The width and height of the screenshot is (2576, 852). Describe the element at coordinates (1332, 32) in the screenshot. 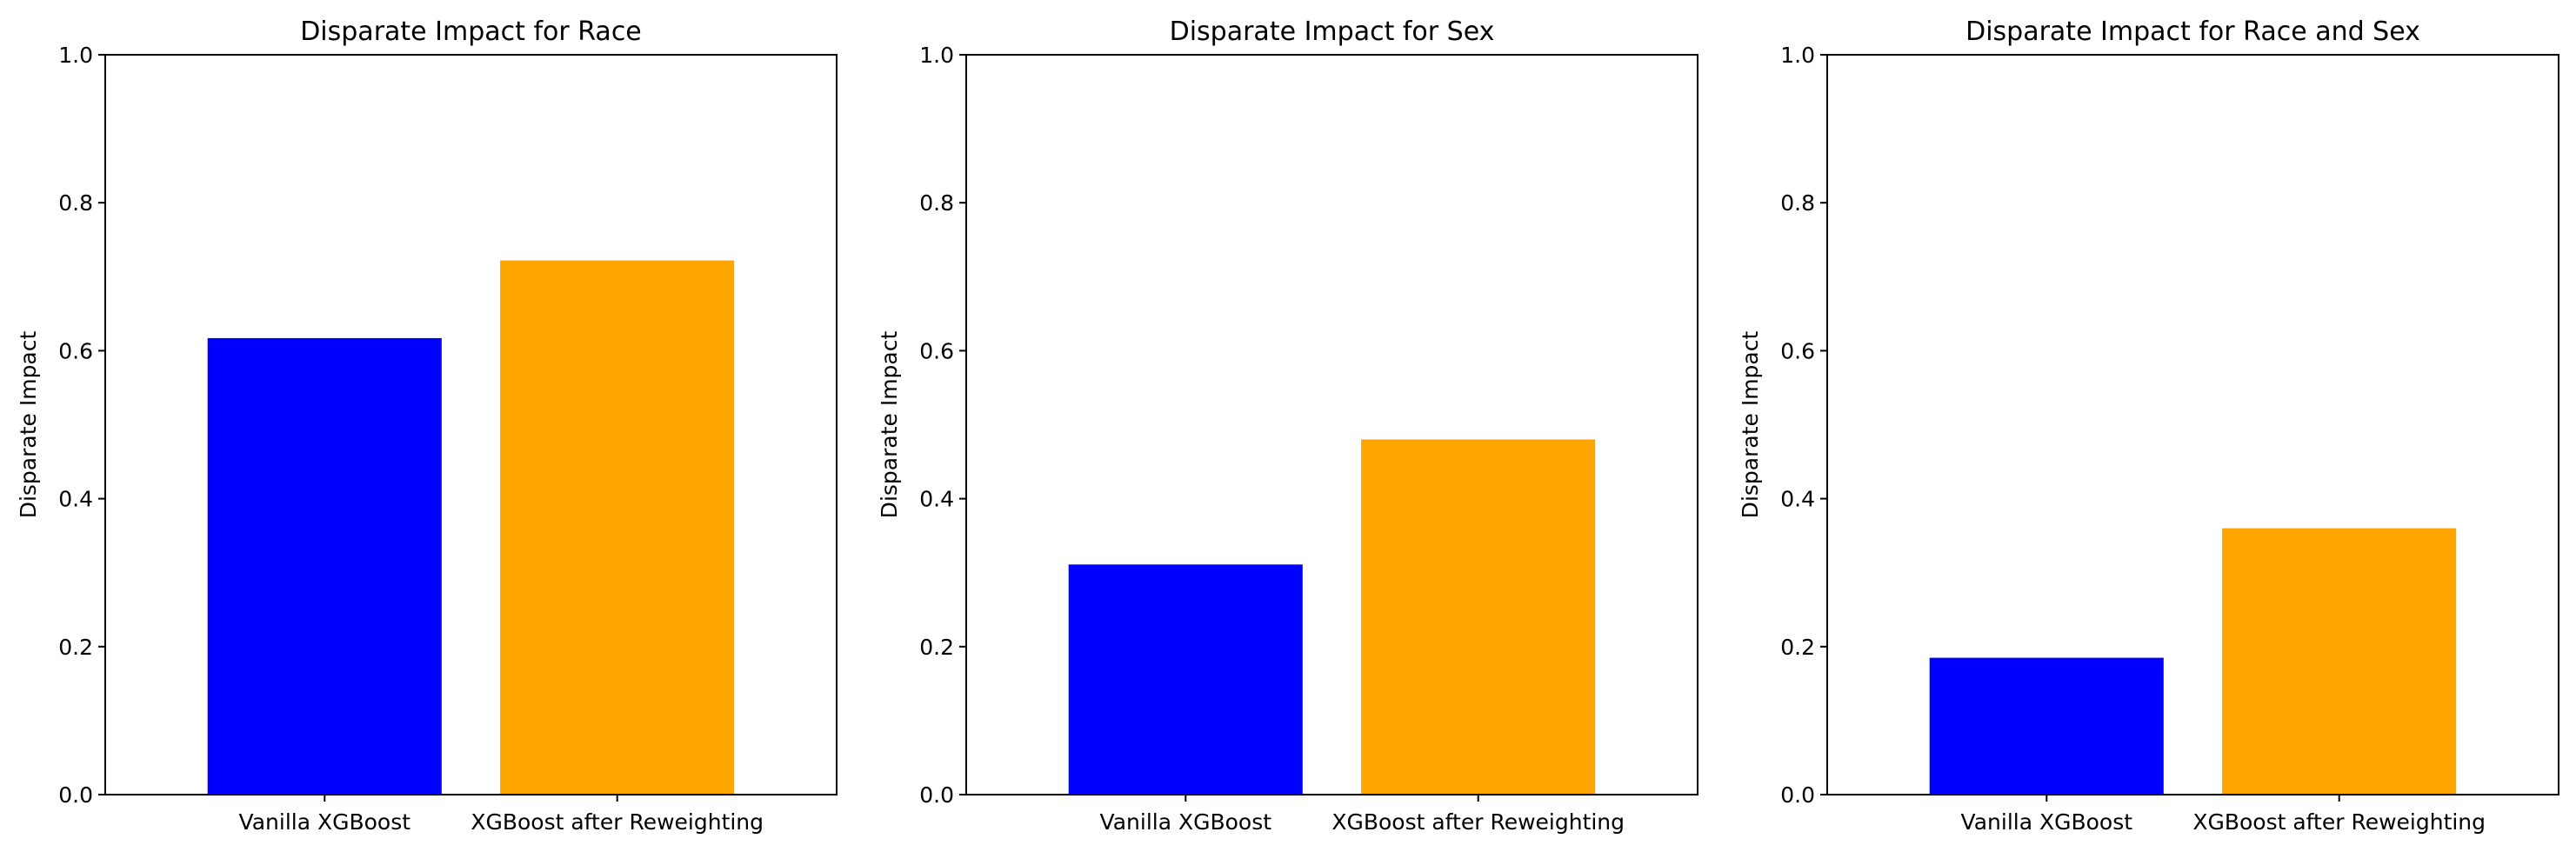

I see `chart-title: Disparate Impact for Sex` at that location.